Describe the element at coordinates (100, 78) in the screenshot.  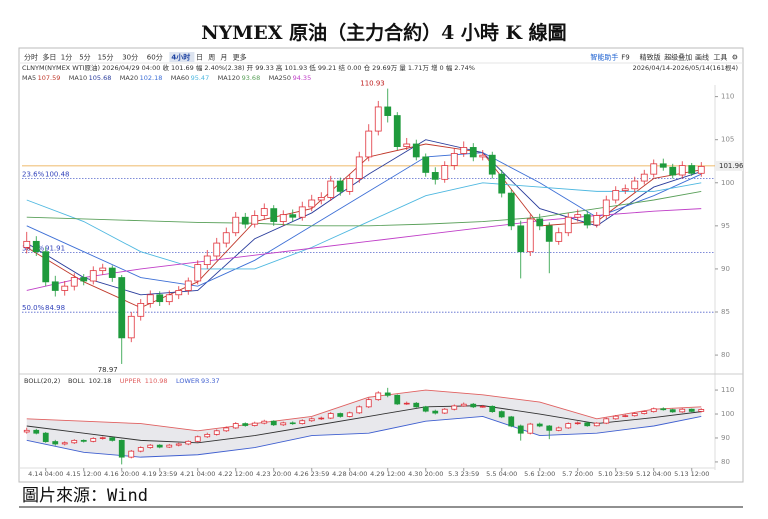
I see `ma-legend-value: 105.68` at that location.